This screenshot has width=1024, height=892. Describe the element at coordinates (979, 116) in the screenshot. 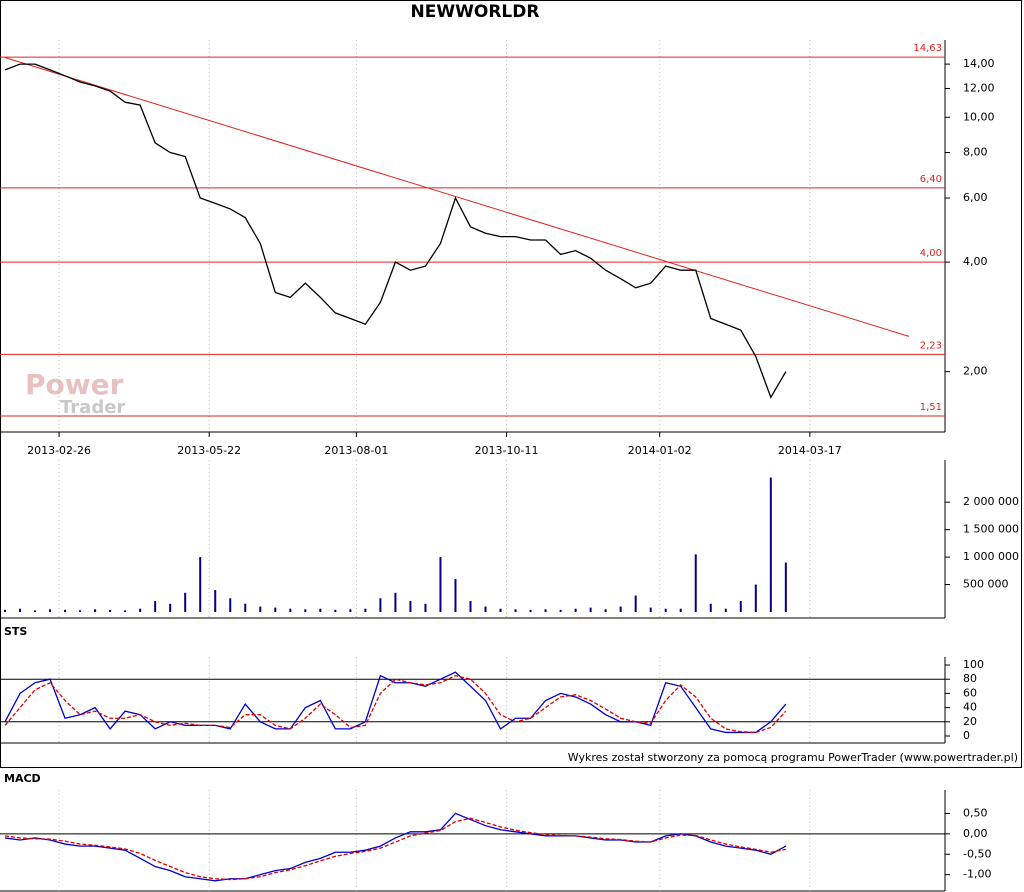

I see `y-tick-label: 10,00` at that location.